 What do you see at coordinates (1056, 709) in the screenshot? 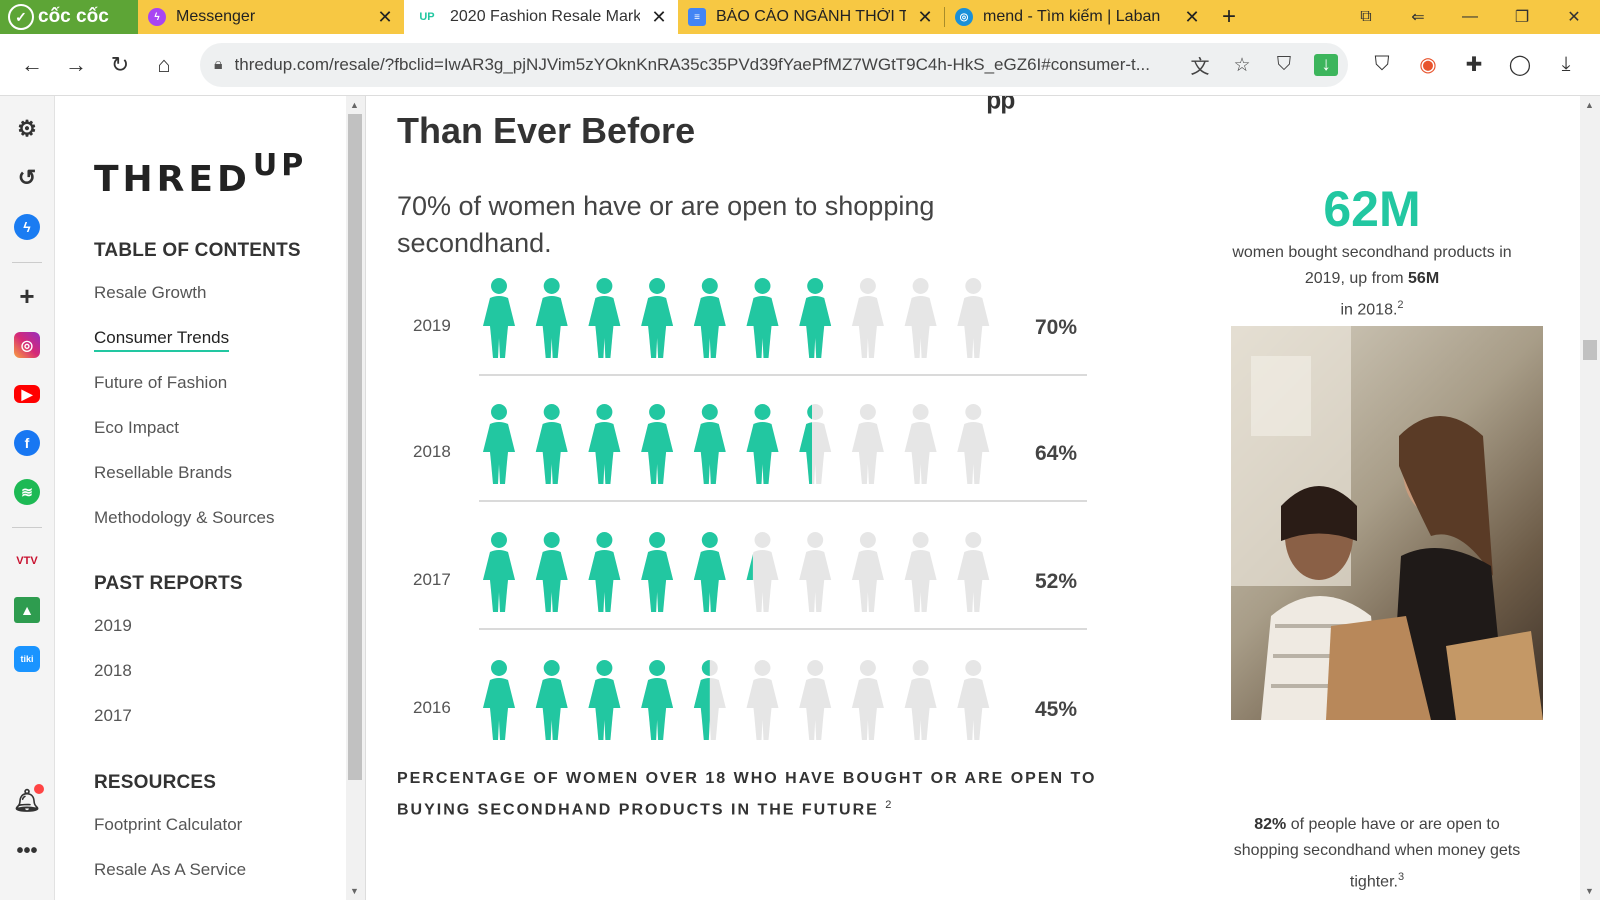
I see `chart-row-percent: 45%` at bounding box center [1056, 709].